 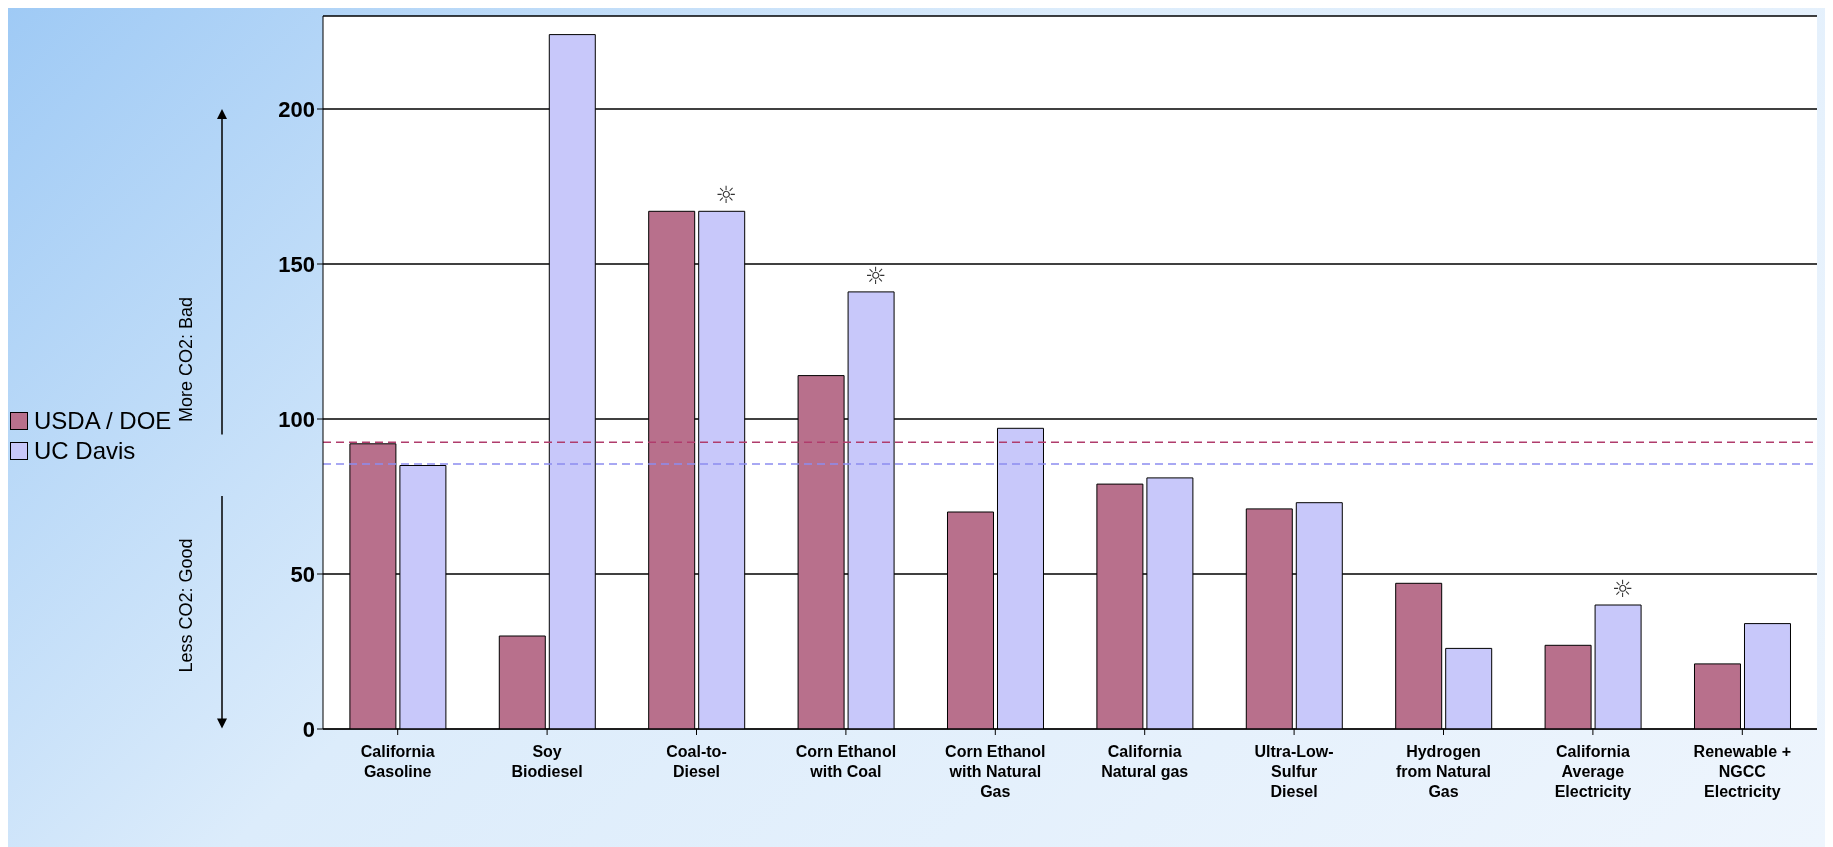 I want to click on y-tick-label: 0, so click(x=308, y=729).